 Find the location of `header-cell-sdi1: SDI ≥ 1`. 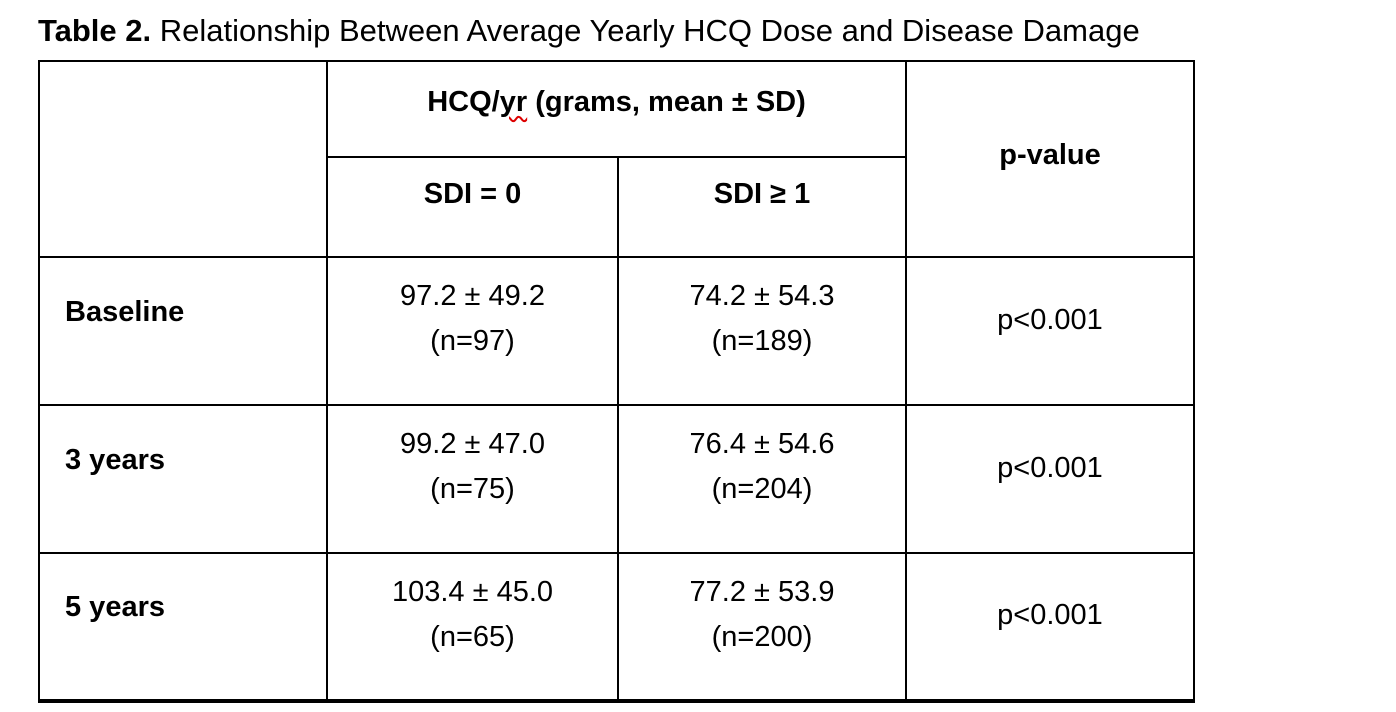

header-cell-sdi1: SDI ≥ 1 is located at coordinates (762, 207).